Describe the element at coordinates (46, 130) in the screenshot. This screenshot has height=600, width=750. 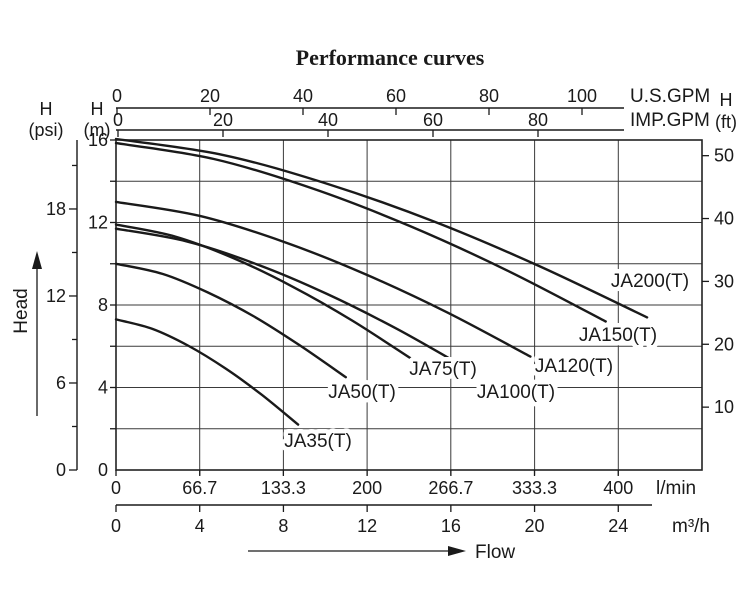
I see `psi-axis-header-unit: (psi)` at that location.